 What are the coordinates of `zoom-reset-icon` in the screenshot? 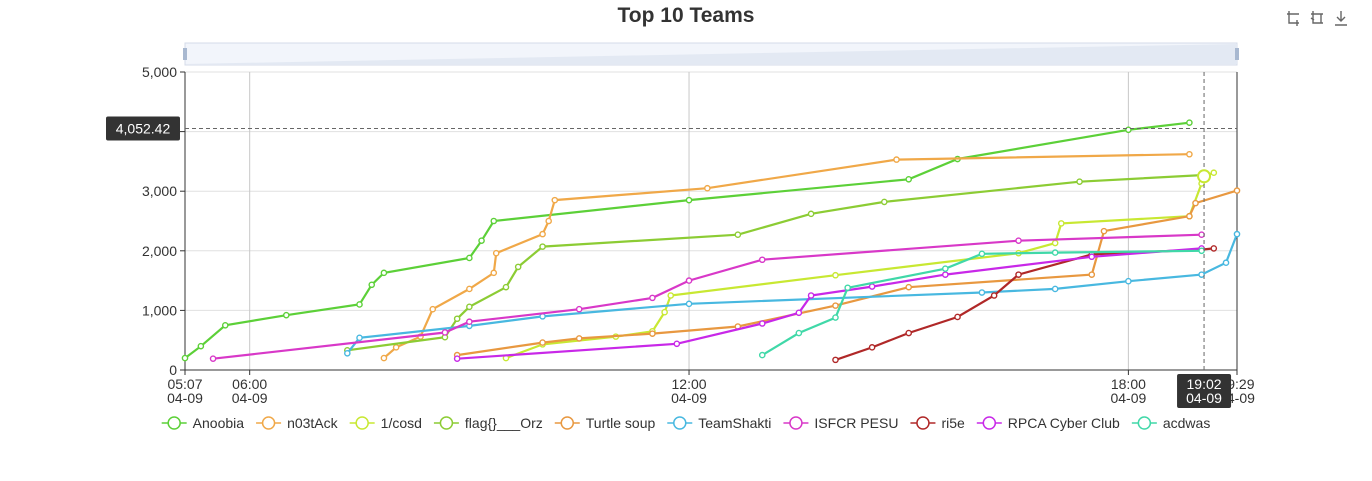 It's located at (1317, 18).